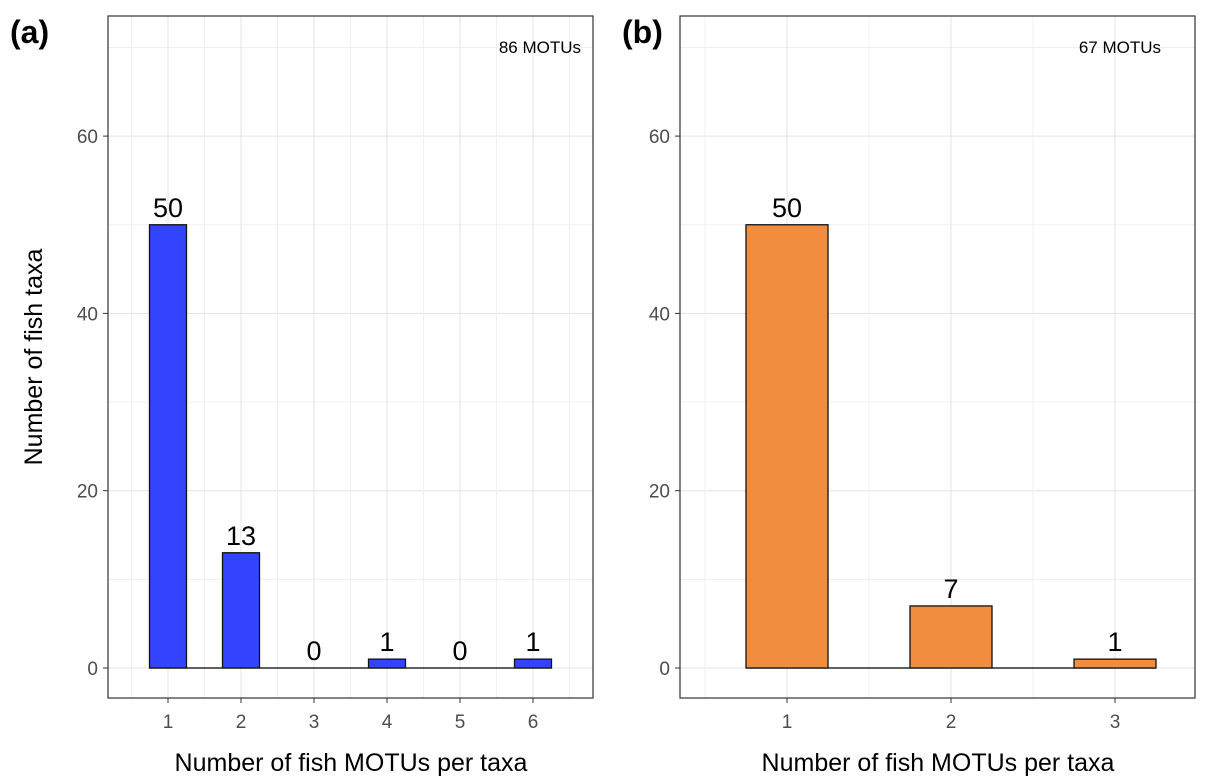 This screenshot has width=1211, height=777. I want to click on x-tick-label: 6, so click(533, 722).